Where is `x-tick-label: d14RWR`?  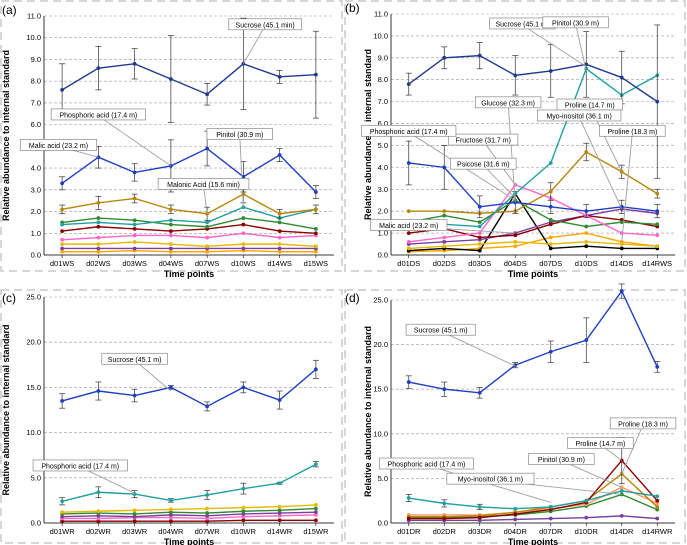
x-tick-label: d14RWR is located at coordinates (657, 531).